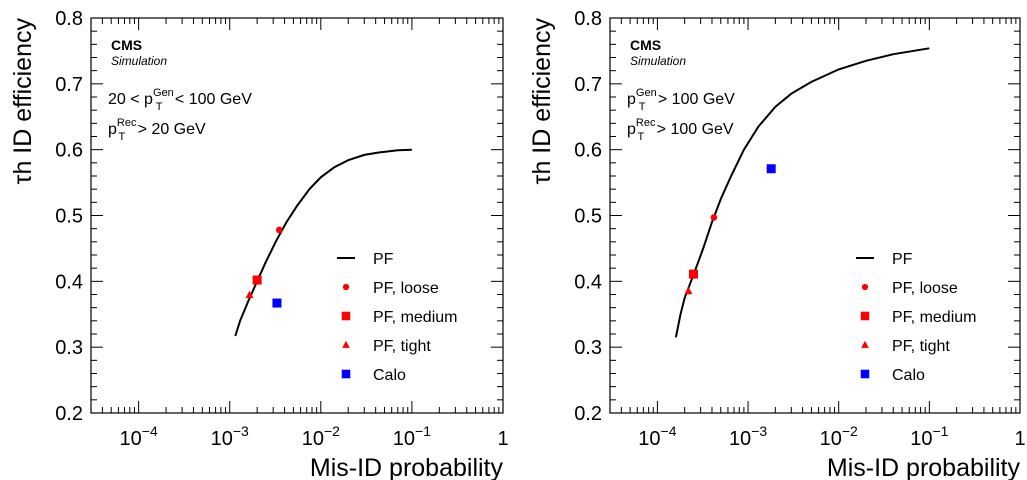 The width and height of the screenshot is (1027, 480). Describe the element at coordinates (681, 100) in the screenshot. I see `cut-annotation: pGen T > 100 GeV` at that location.